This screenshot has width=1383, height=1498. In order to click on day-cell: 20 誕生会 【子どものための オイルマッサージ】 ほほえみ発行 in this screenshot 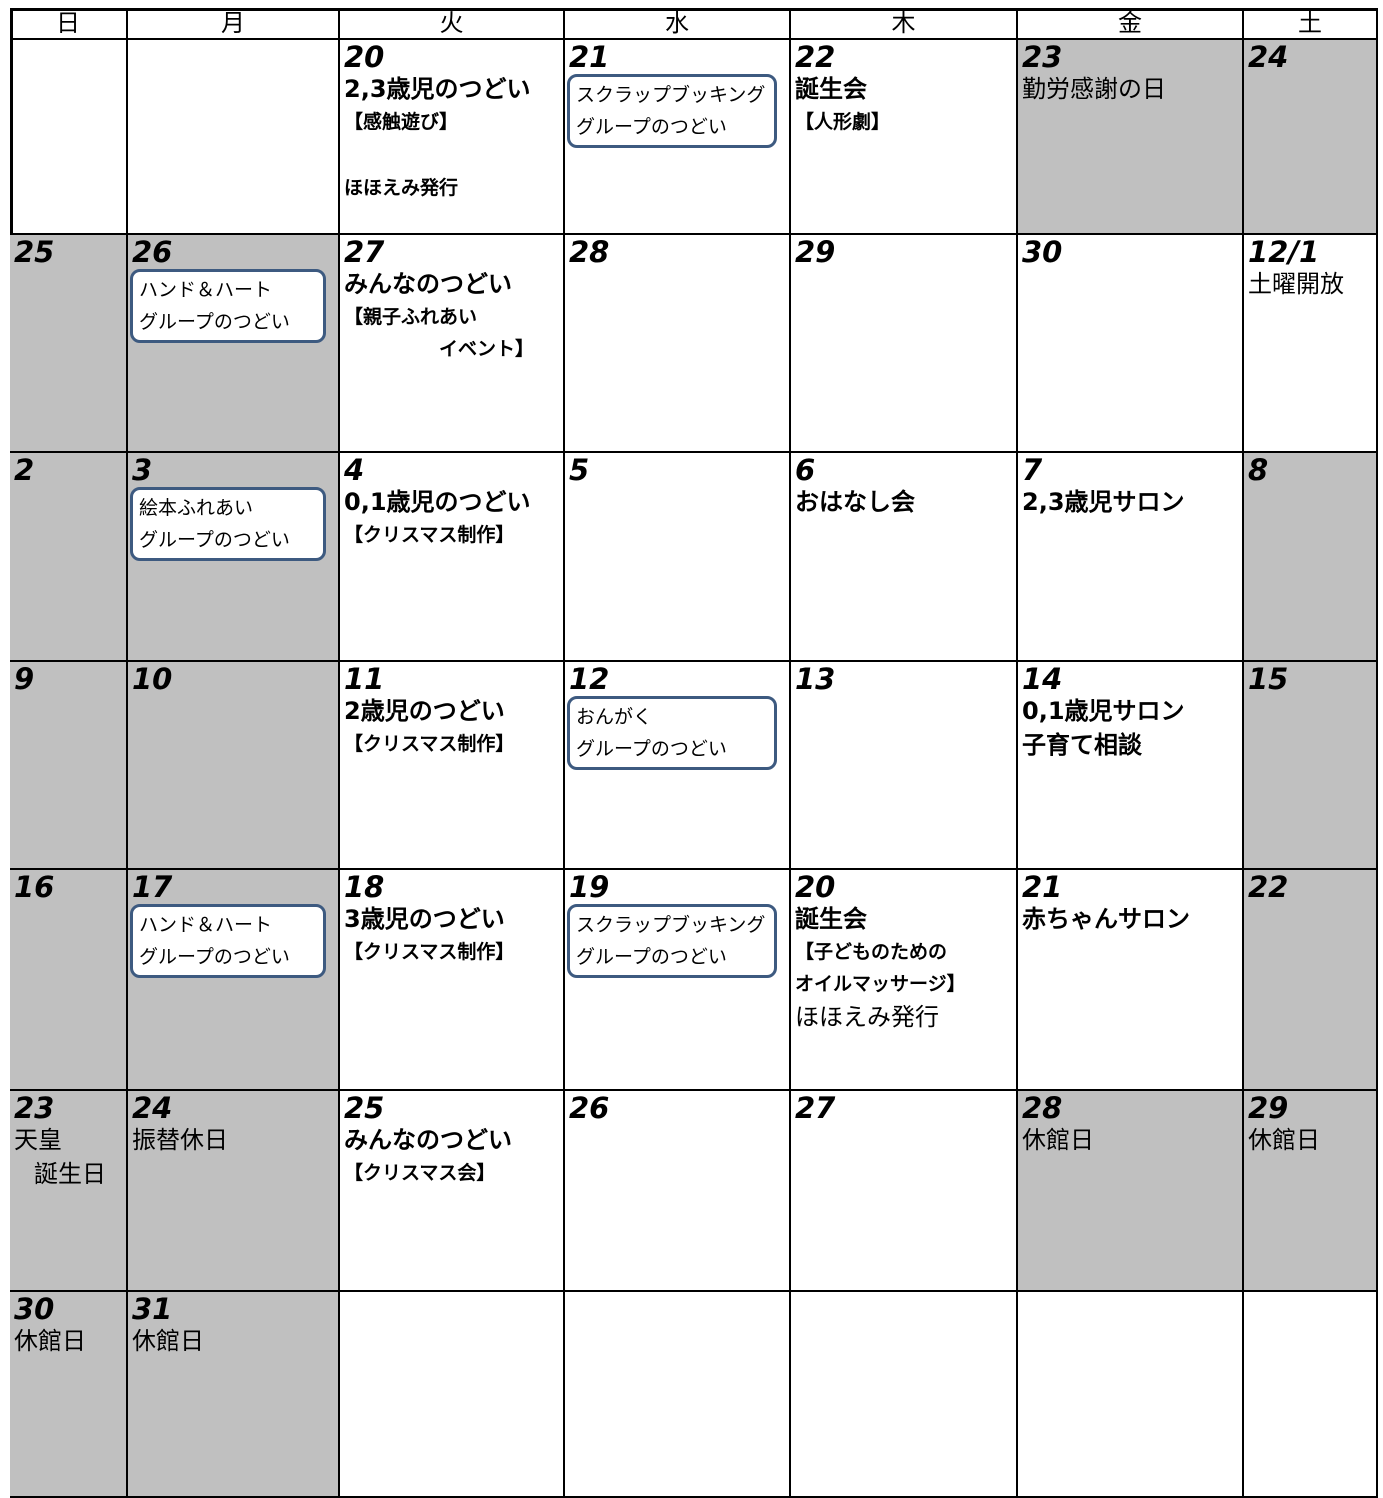, I will do `click(904, 980)`.